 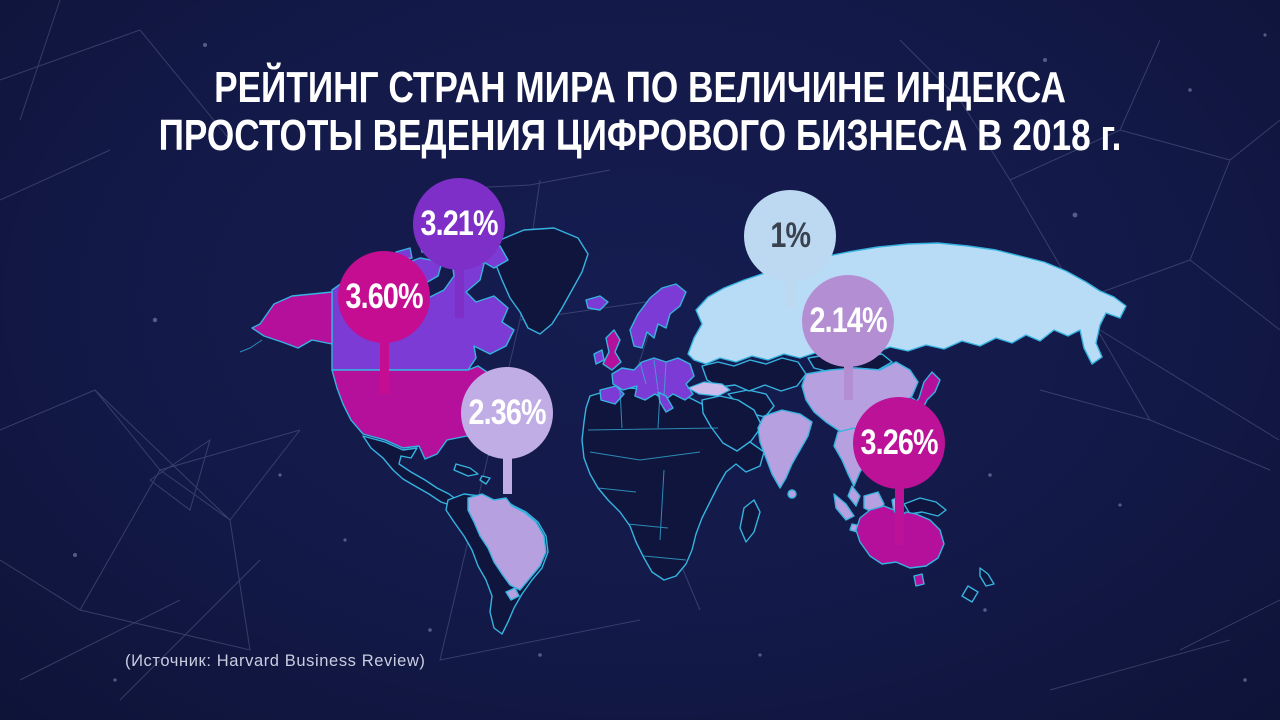 I want to click on badge-circle: 2.14%, so click(x=848, y=321).